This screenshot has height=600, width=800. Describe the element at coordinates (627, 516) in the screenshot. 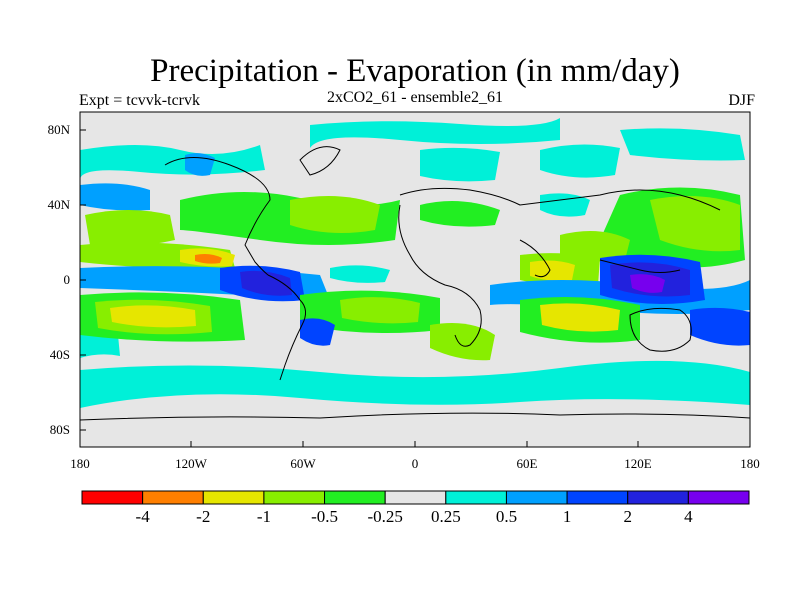

I see `colorbar-label: 2` at that location.